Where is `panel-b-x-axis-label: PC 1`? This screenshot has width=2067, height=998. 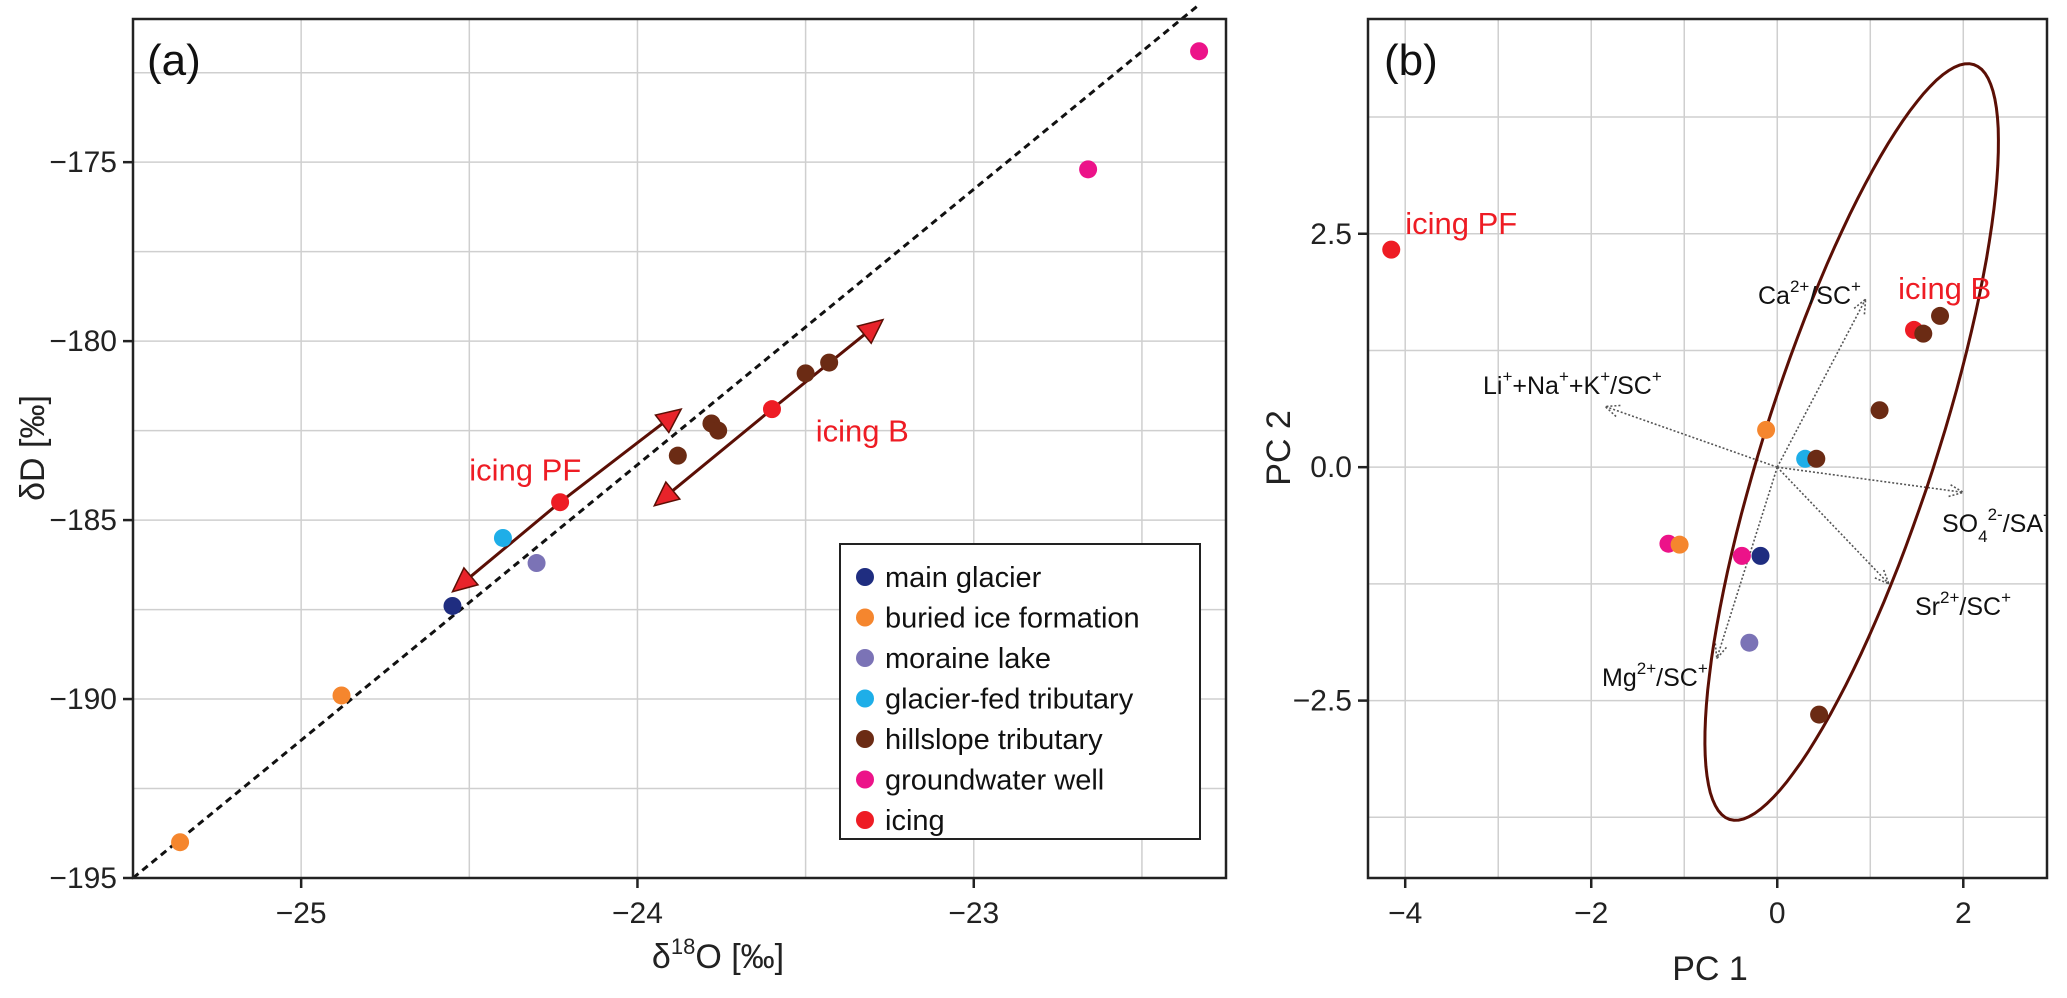
panel-b-x-axis-label: PC 1 is located at coordinates (1710, 969).